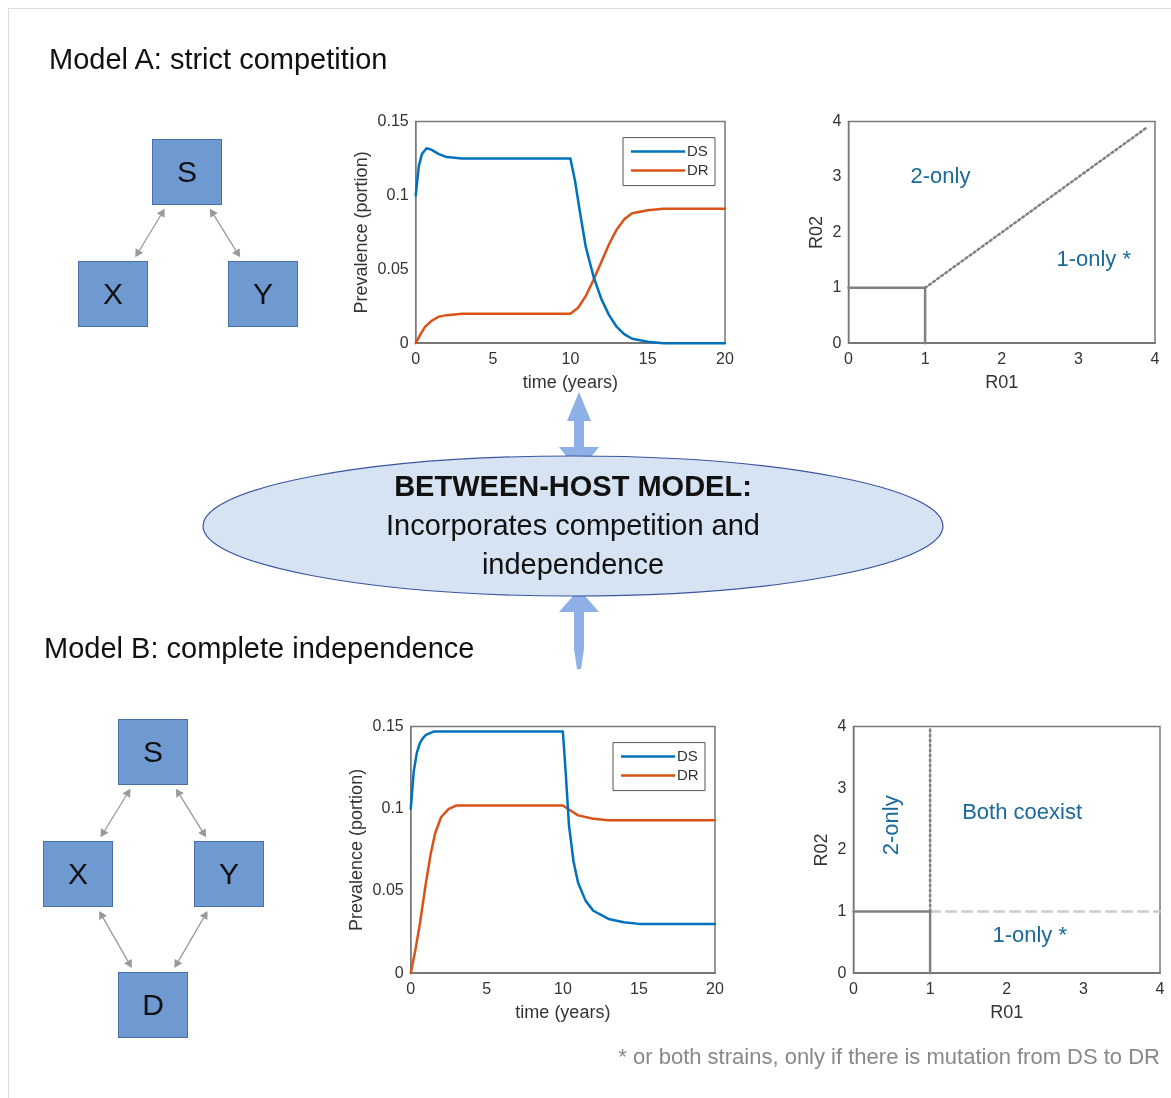 Image resolution: width=1171 pixels, height=1098 pixels. I want to click on text: Model A: strict competition, so click(218, 59).